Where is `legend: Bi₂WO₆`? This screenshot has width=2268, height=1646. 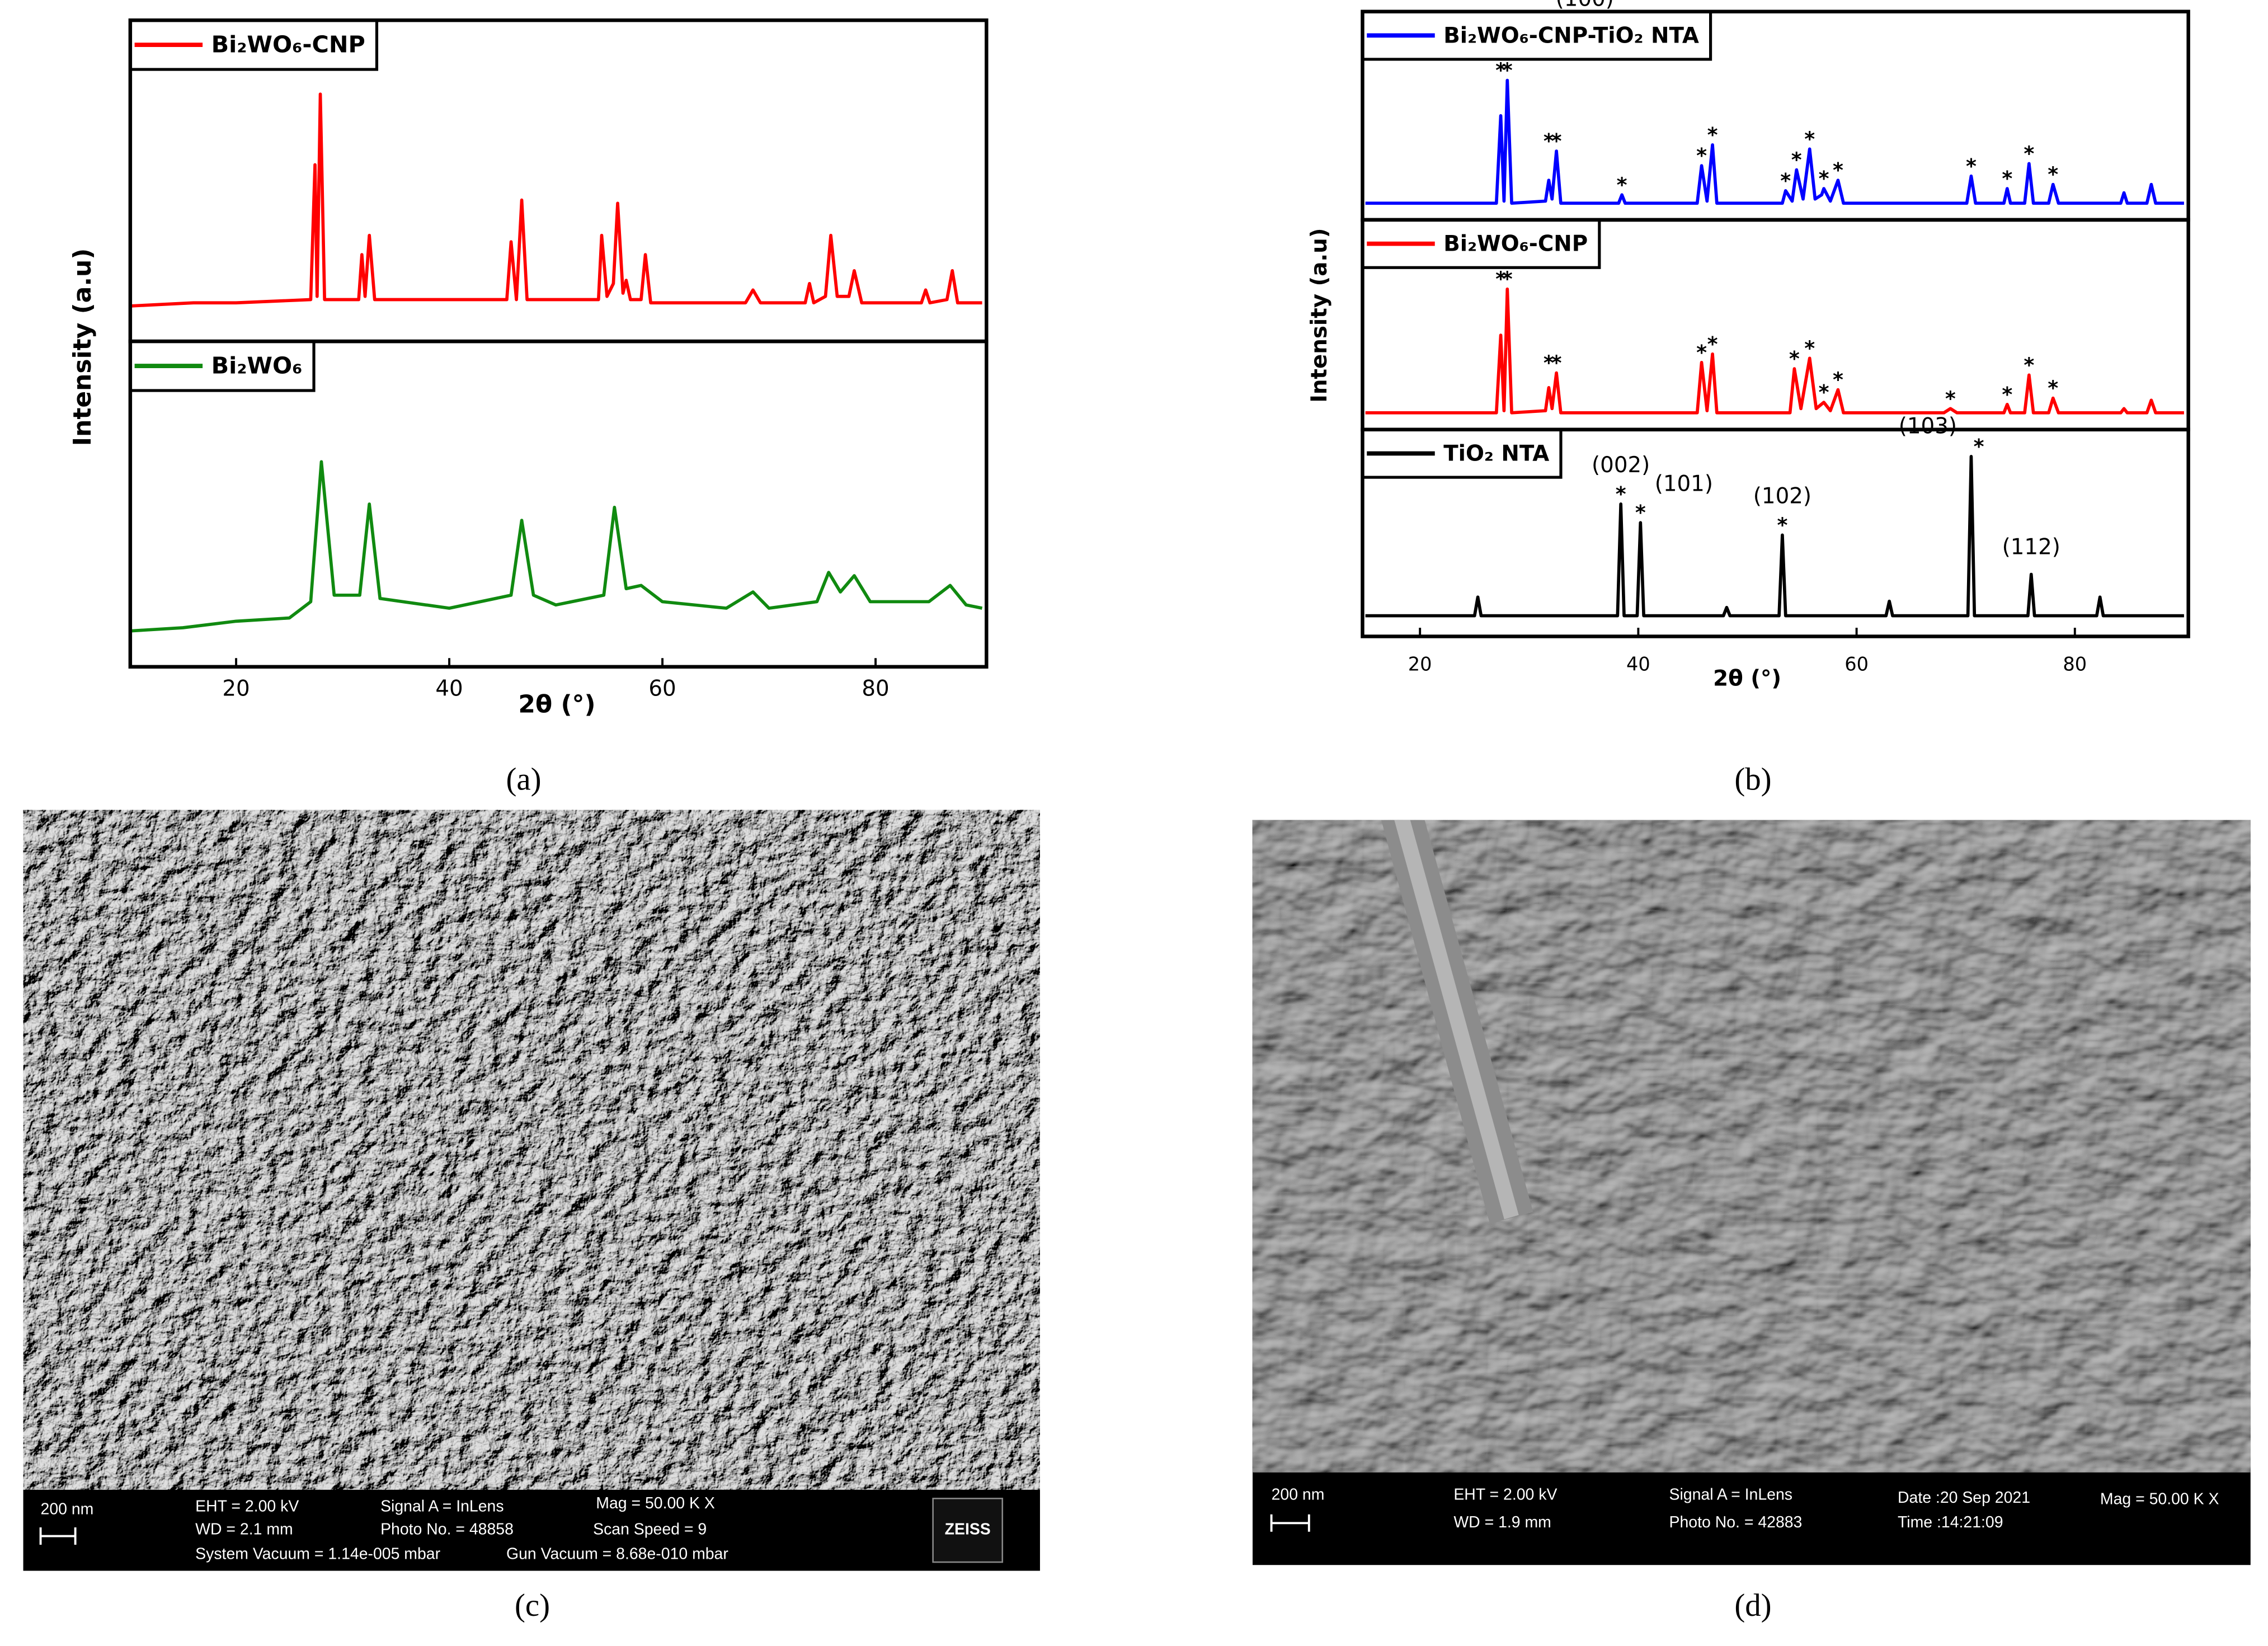
legend: Bi₂WO₆ is located at coordinates (222, 366).